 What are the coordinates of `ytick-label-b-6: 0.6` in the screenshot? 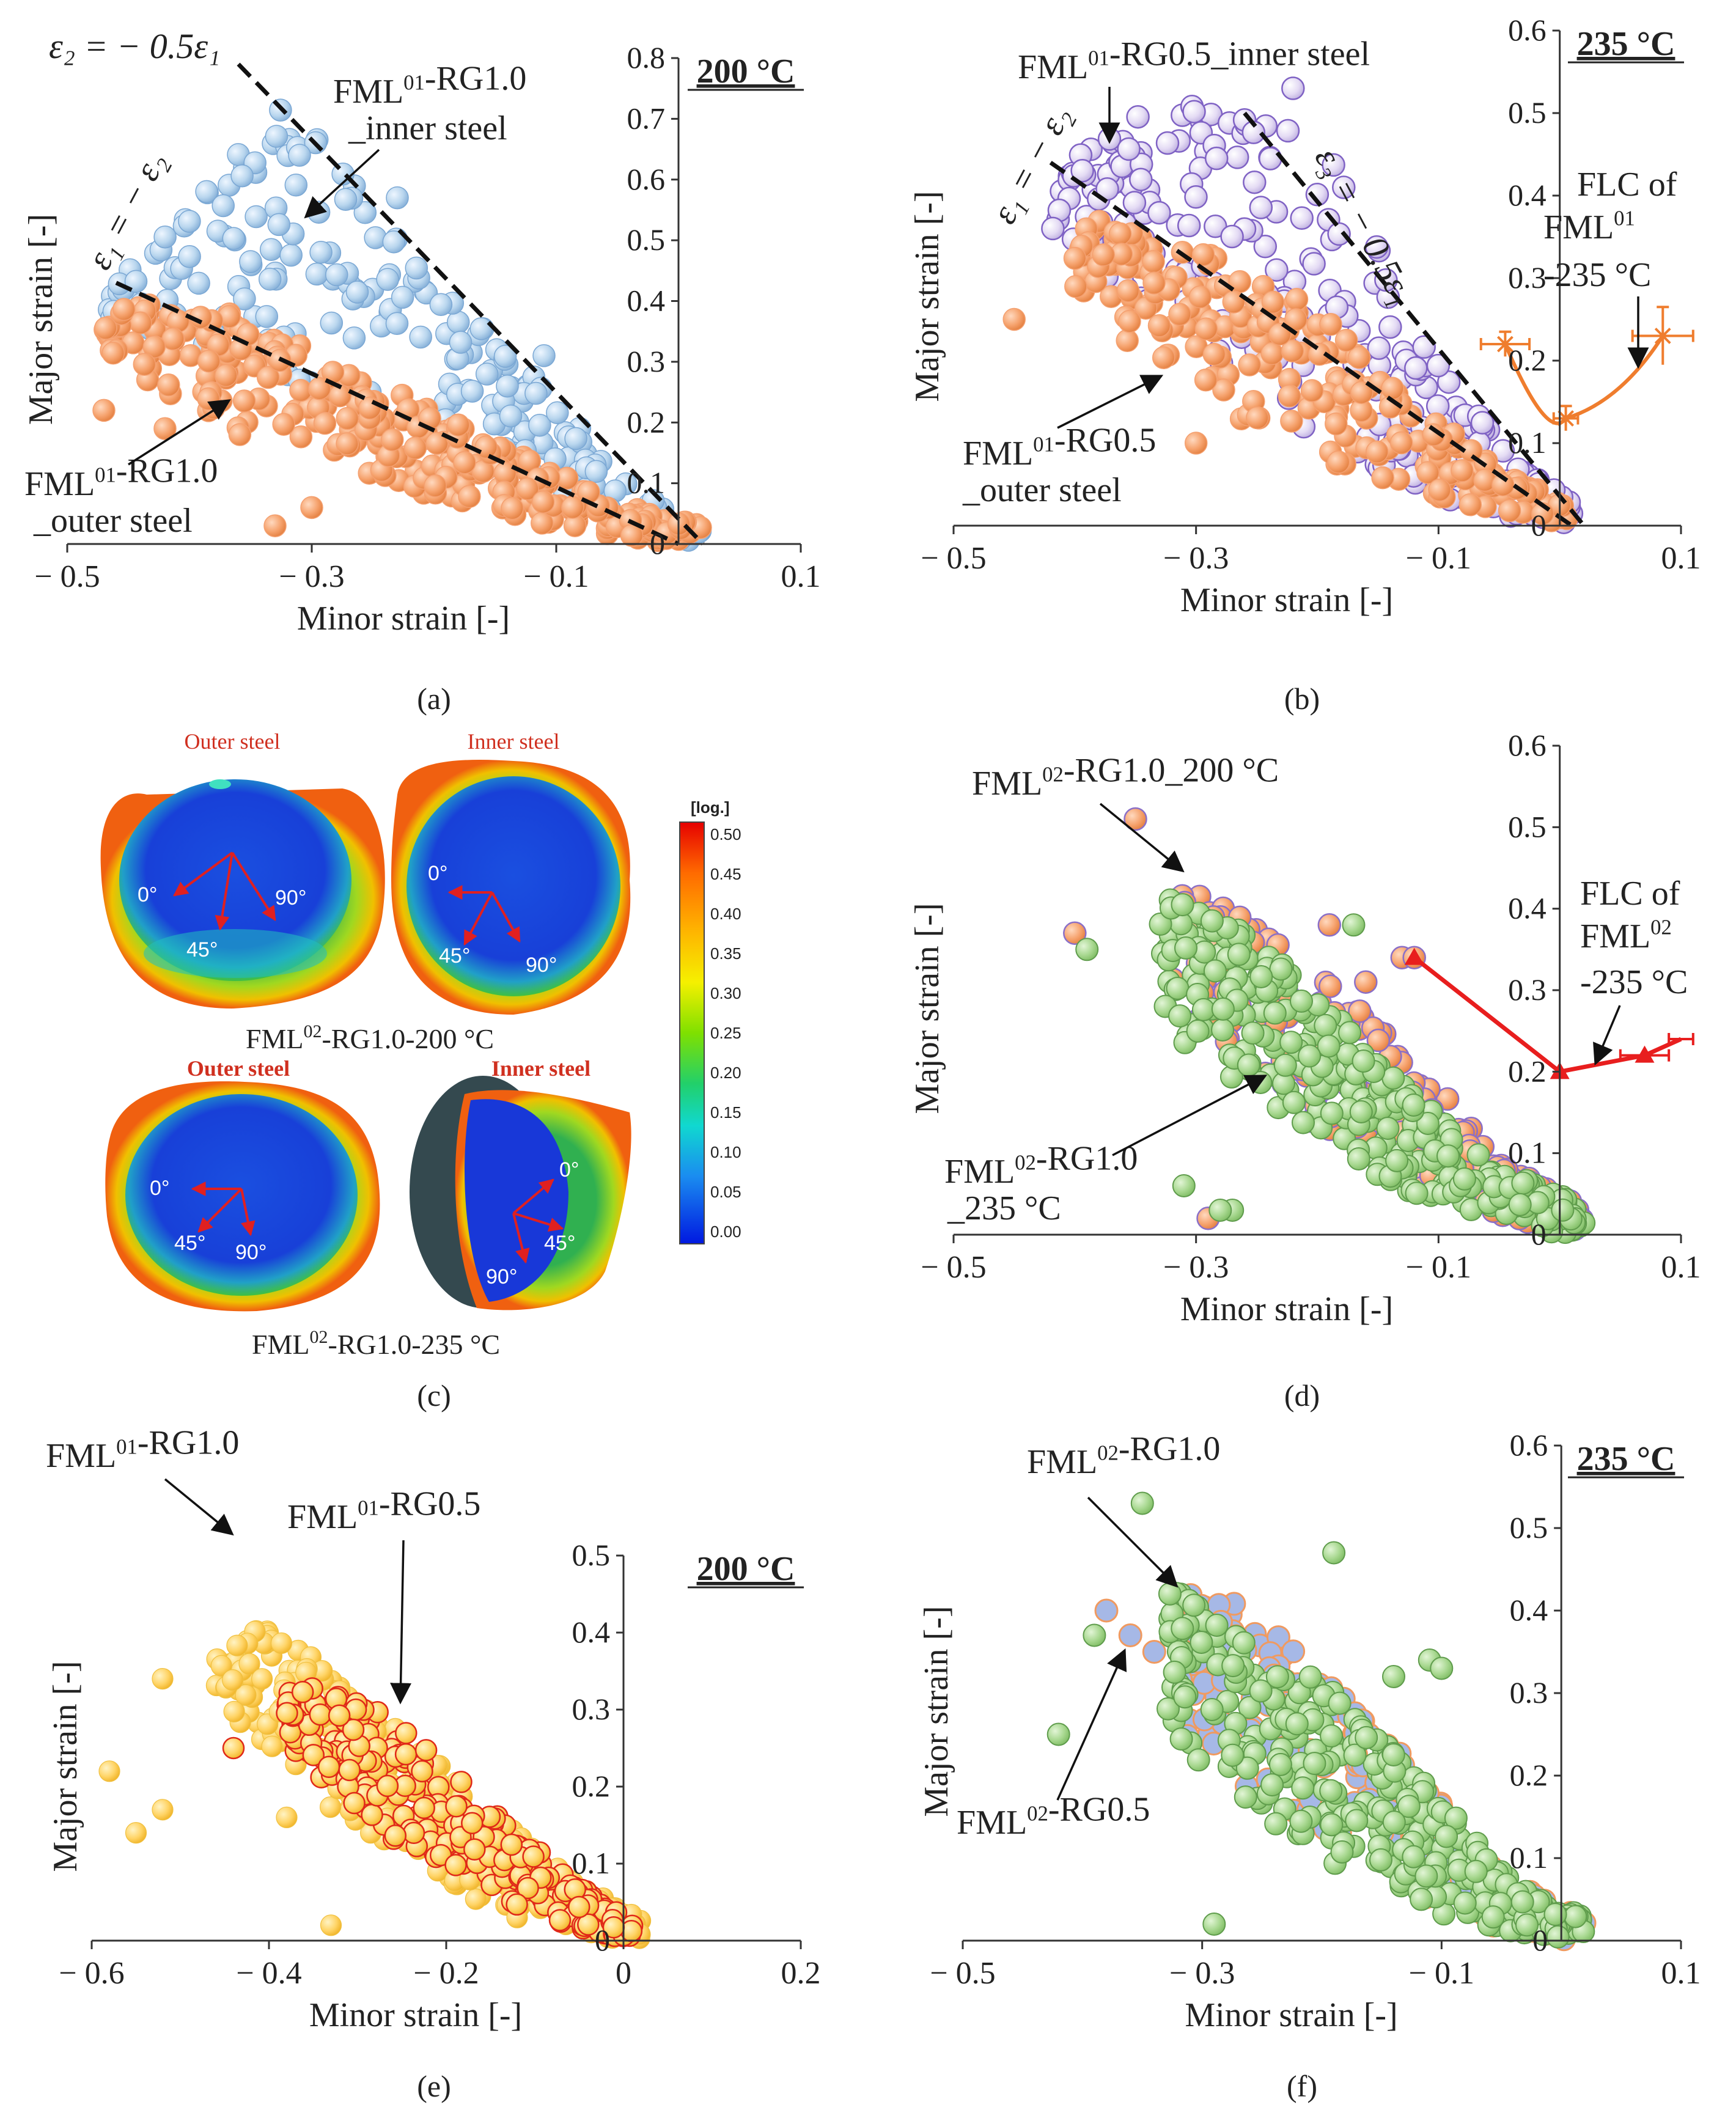 It's located at (1527, 30).